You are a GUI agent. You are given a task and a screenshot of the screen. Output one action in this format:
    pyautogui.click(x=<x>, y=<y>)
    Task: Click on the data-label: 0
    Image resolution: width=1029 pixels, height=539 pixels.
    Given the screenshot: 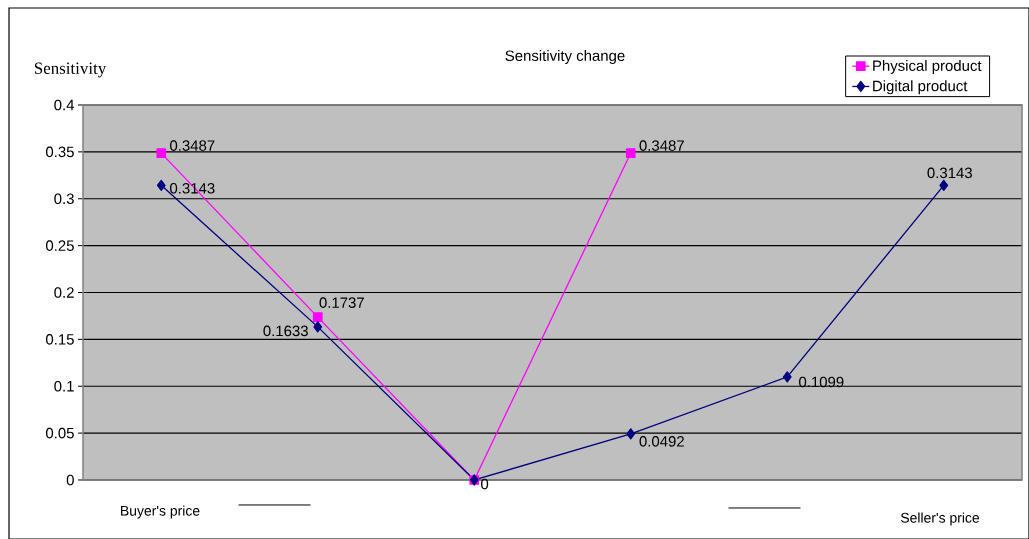 What is the action you would take?
    pyautogui.click(x=485, y=484)
    